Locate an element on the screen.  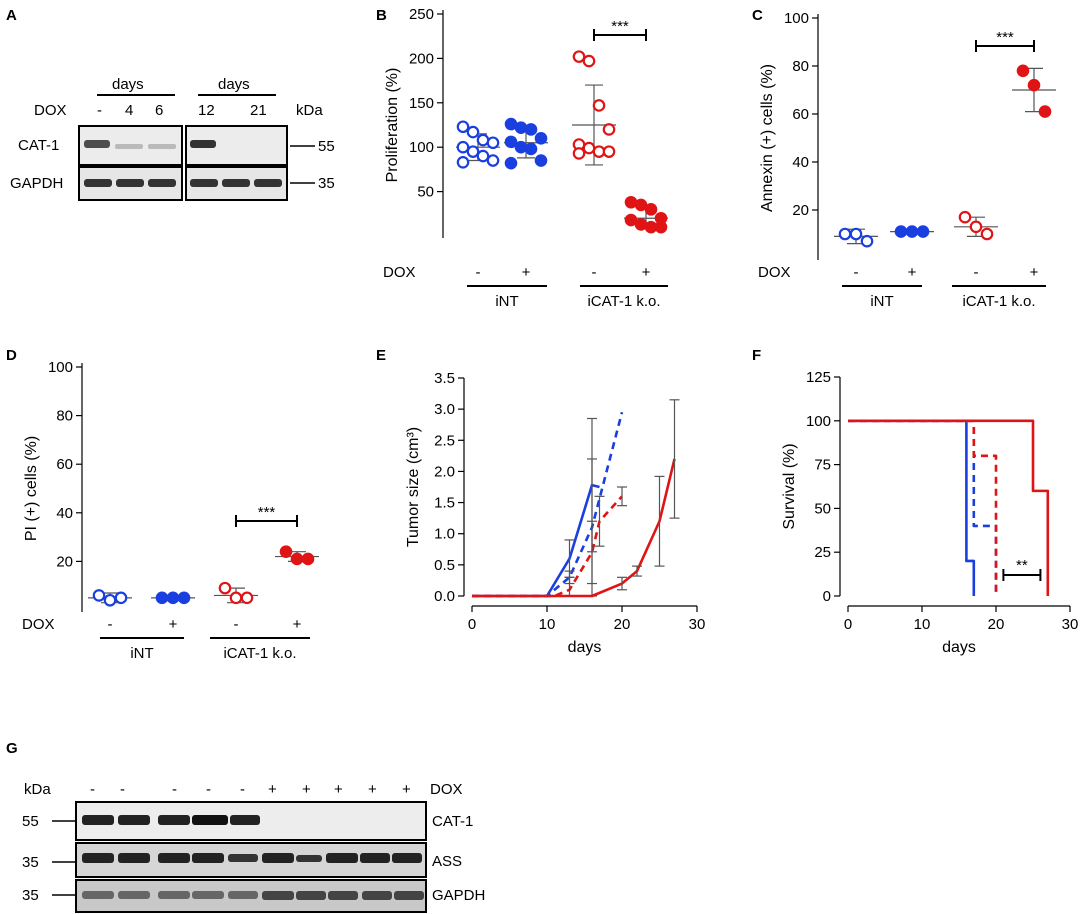
blot-g-lane-7: + is located at coordinates (306, 789).